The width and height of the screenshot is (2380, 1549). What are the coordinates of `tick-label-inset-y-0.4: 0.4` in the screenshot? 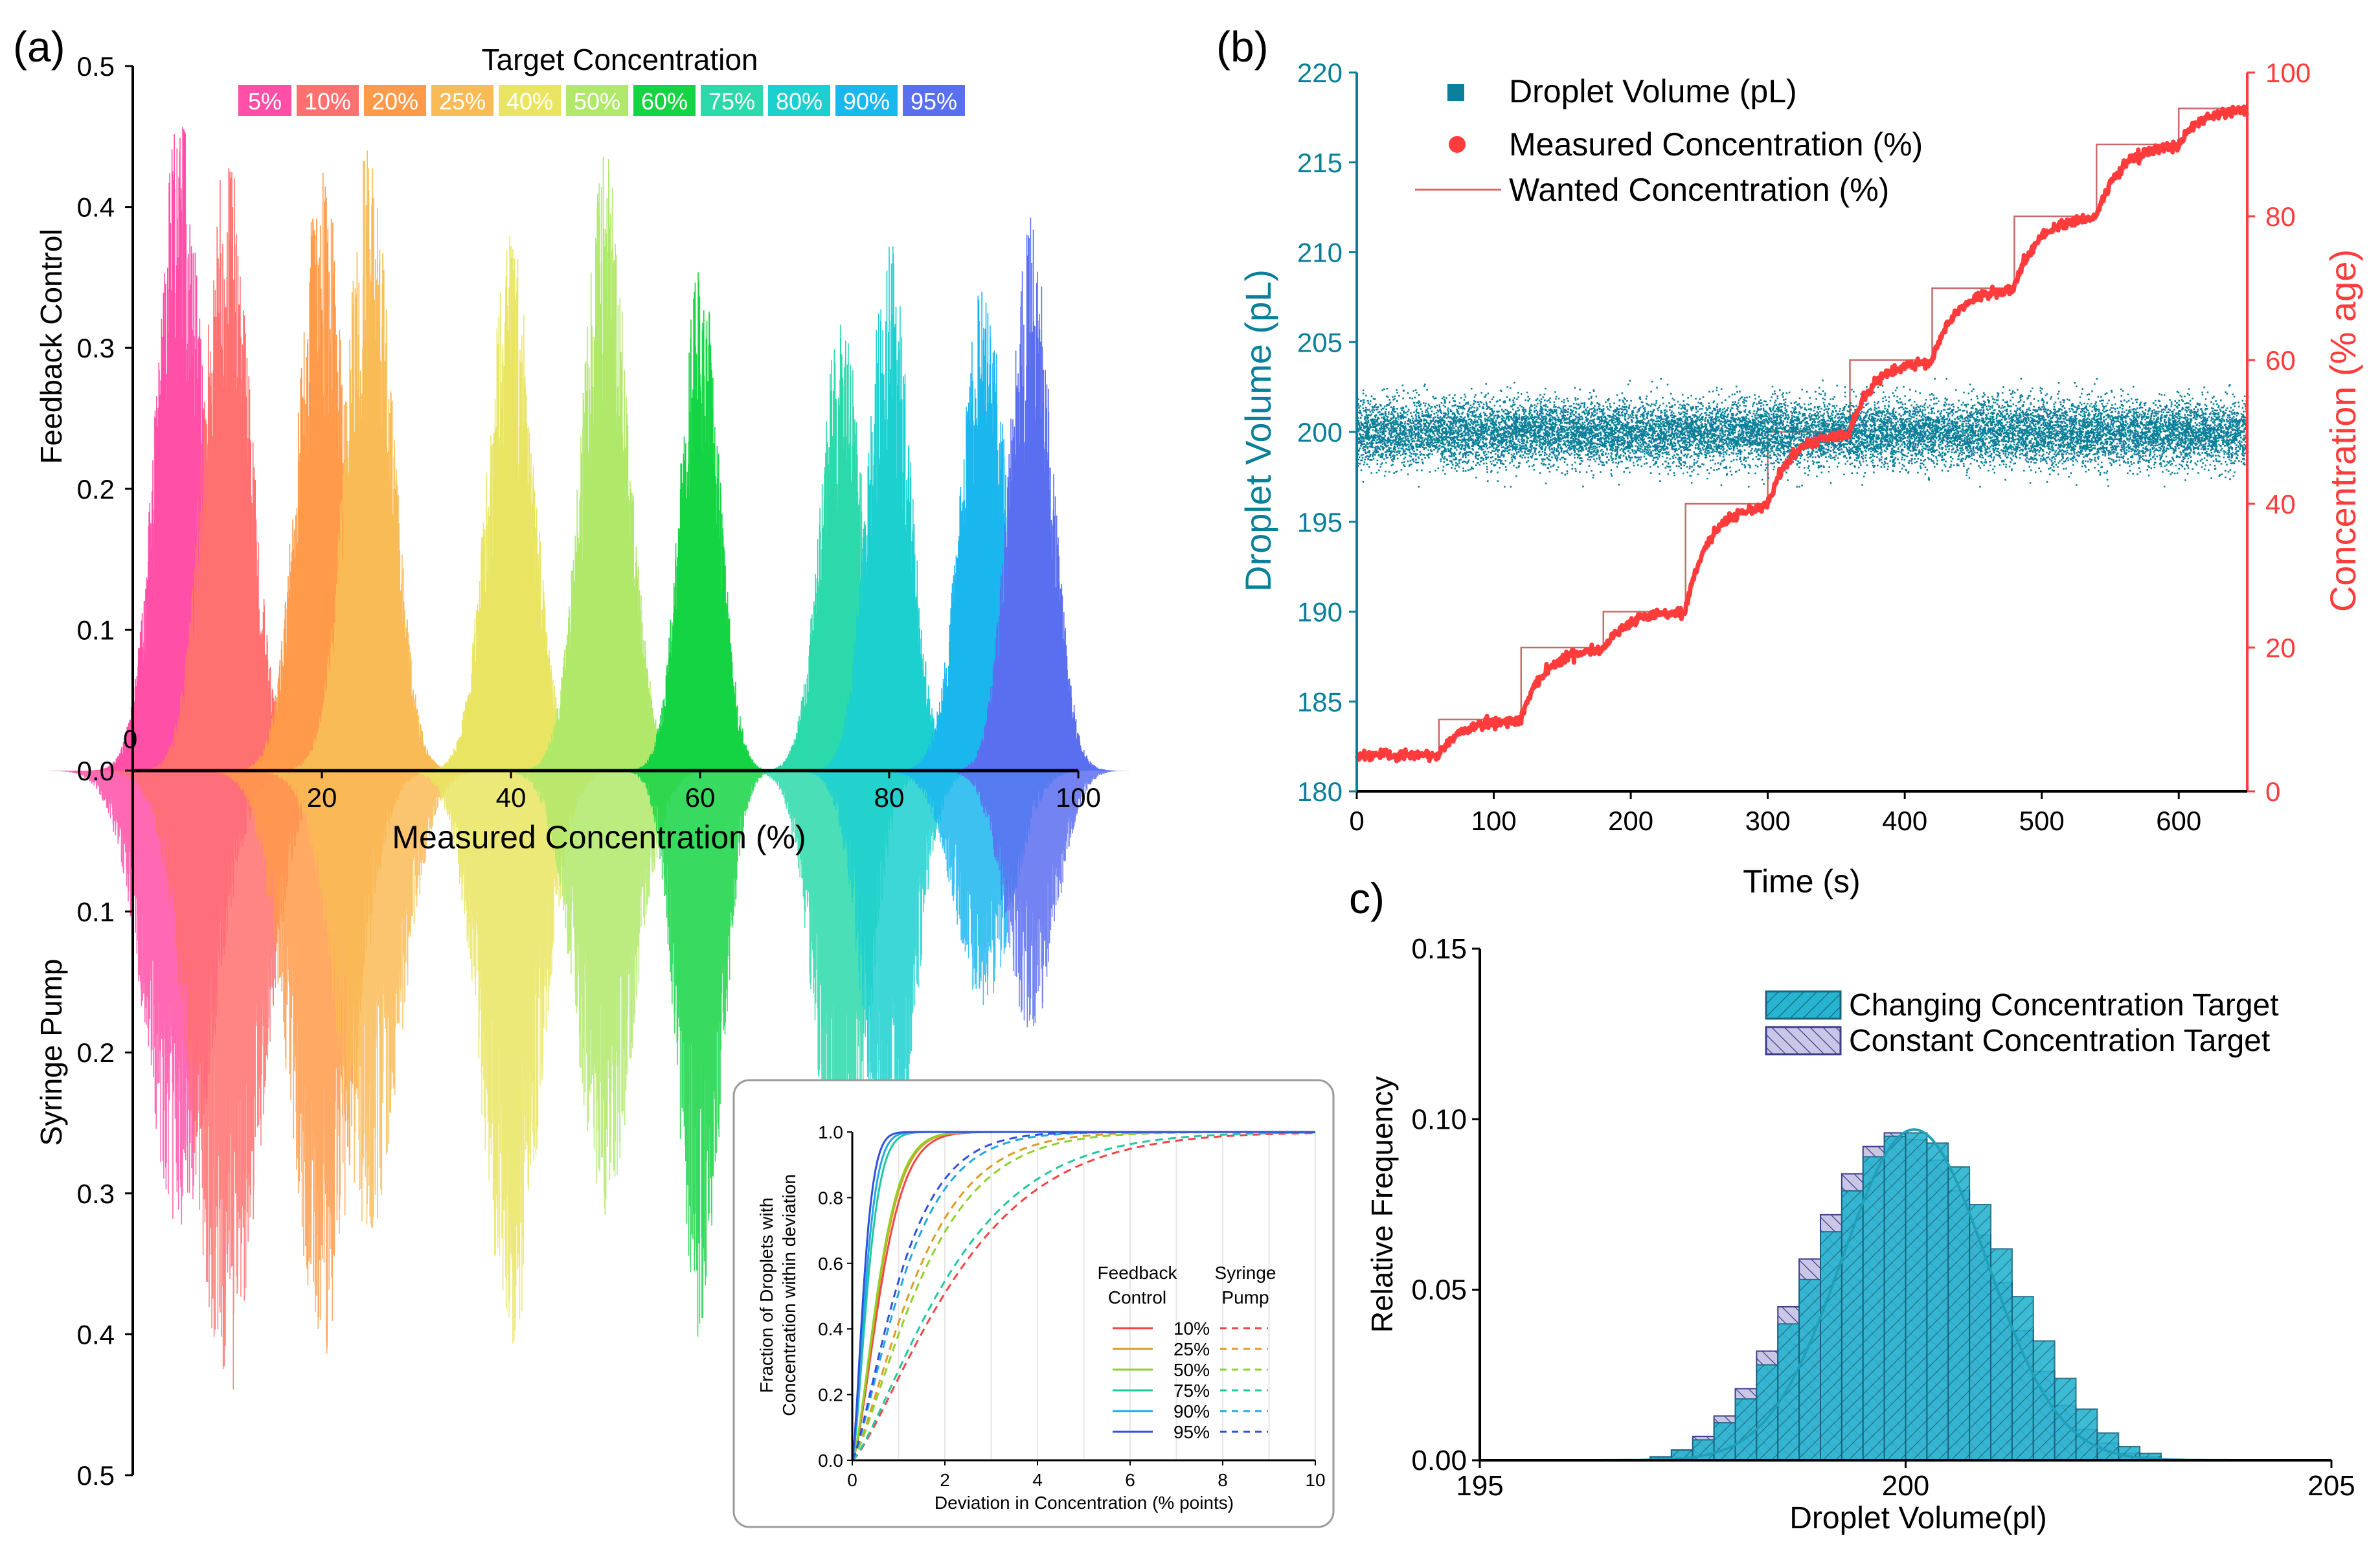 It's located at (830, 1329).